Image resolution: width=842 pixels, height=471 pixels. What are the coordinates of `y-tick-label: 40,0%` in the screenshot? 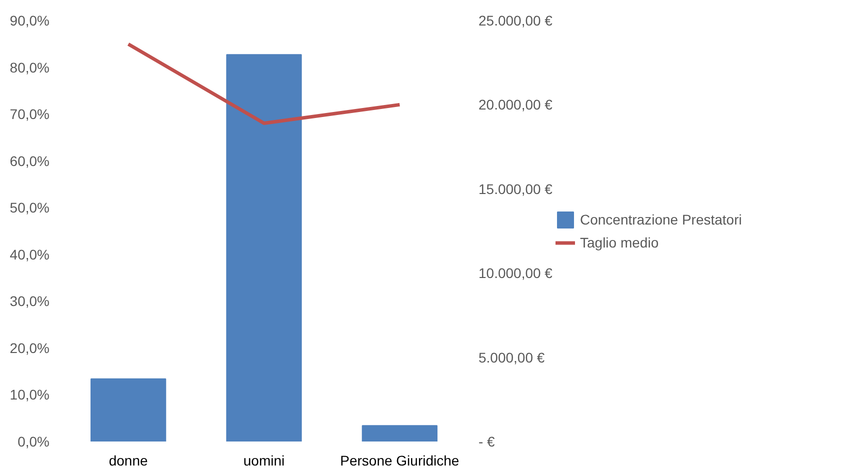 It's located at (30, 254).